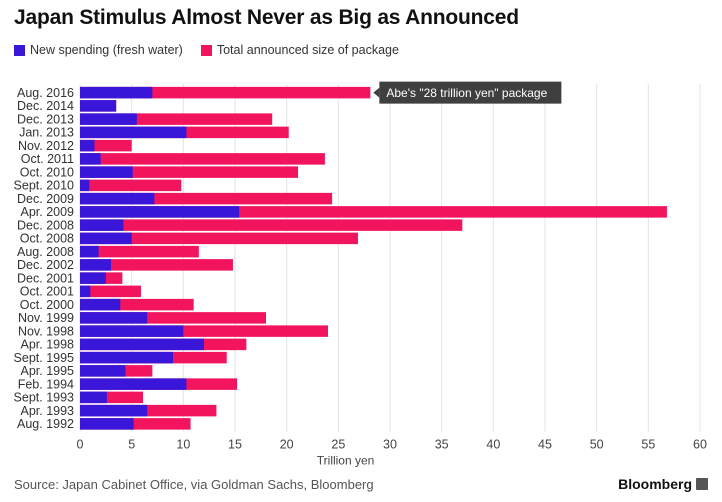 Image resolution: width=722 pixels, height=502 pixels. I want to click on bloomberg-icon, so click(702, 484).